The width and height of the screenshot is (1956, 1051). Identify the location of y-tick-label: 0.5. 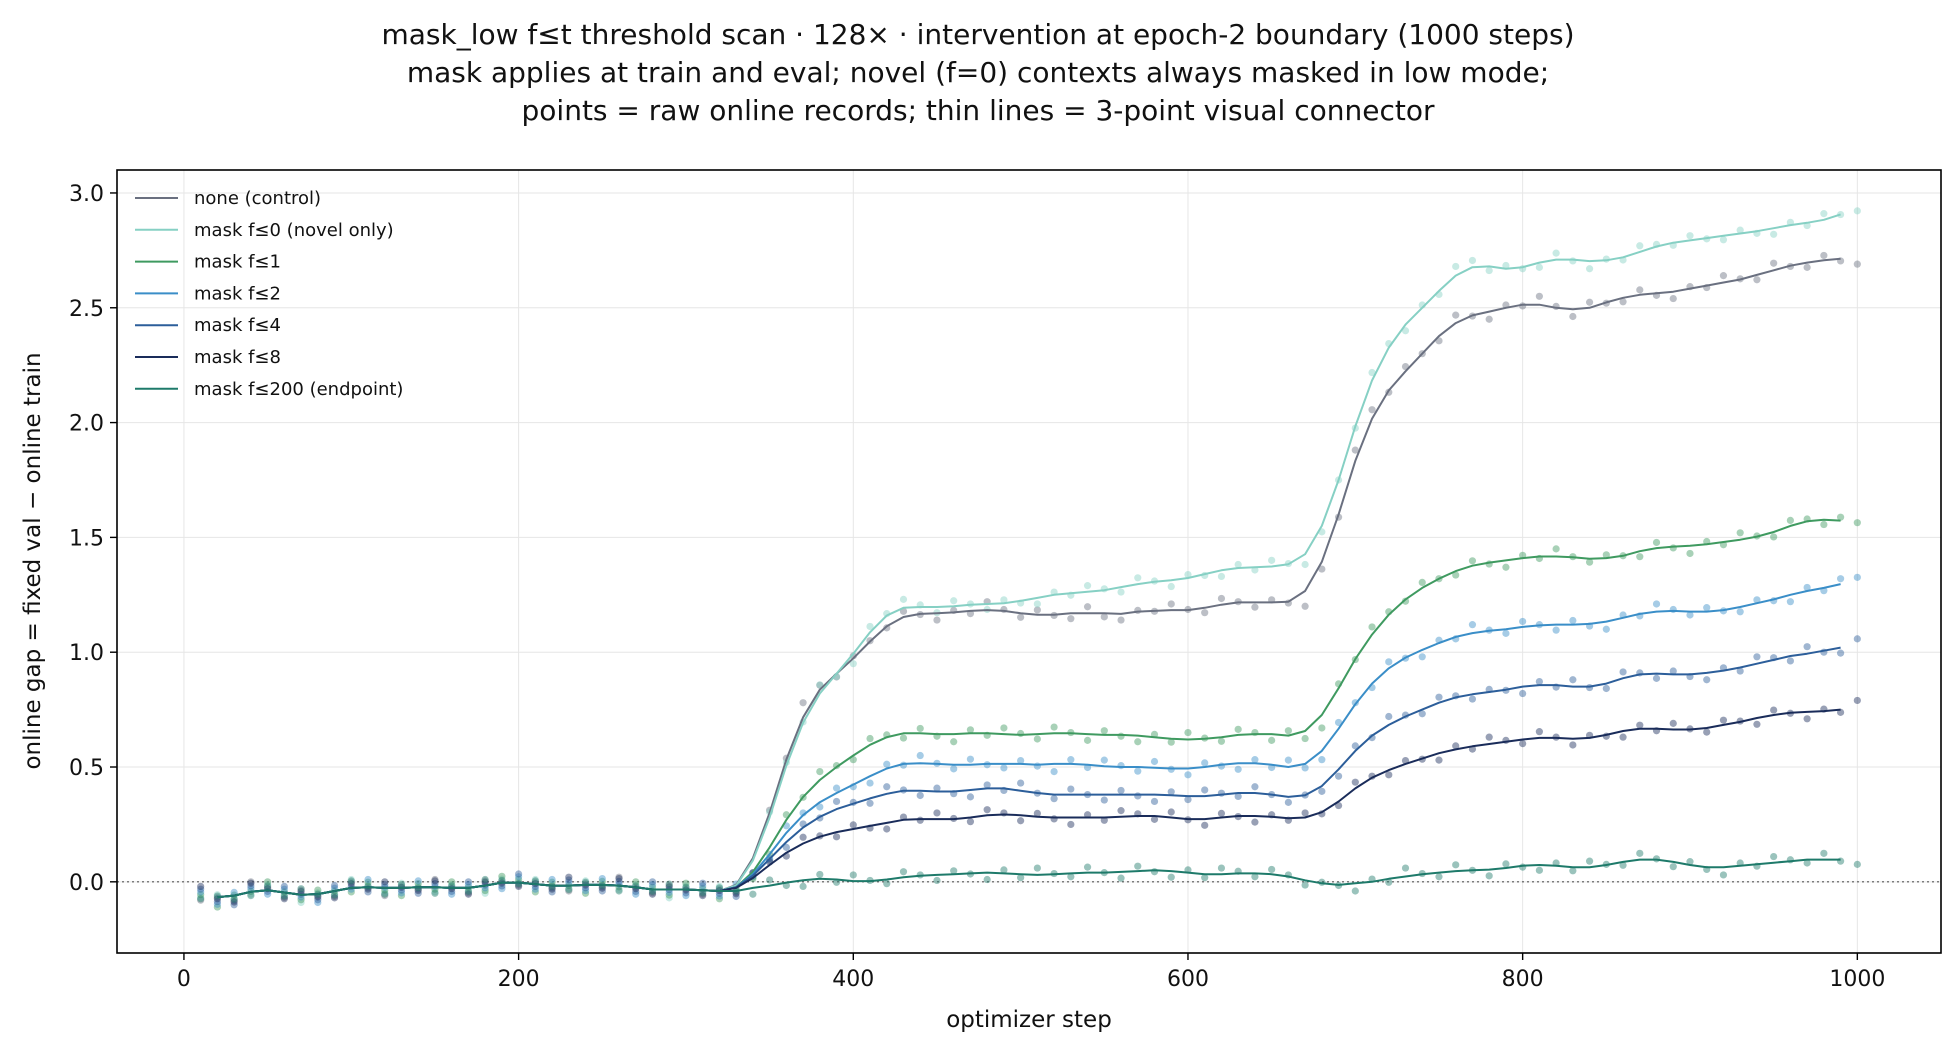
(86, 768).